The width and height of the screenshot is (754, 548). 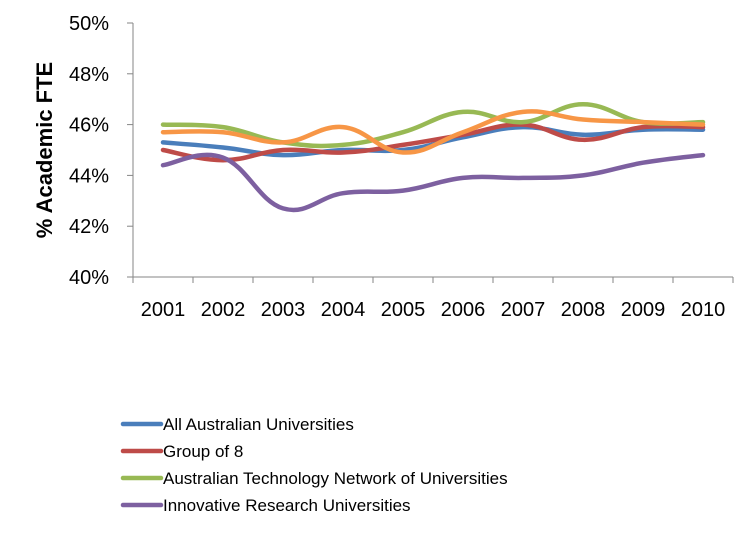 What do you see at coordinates (89, 227) in the screenshot?
I see `y-tick-label: 42%` at bounding box center [89, 227].